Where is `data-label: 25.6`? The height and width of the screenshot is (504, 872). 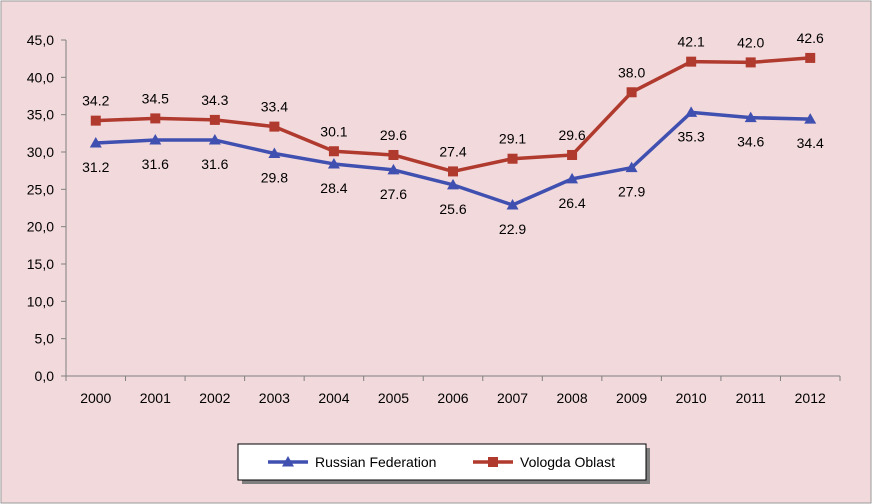
data-label: 25.6 is located at coordinates (452, 209).